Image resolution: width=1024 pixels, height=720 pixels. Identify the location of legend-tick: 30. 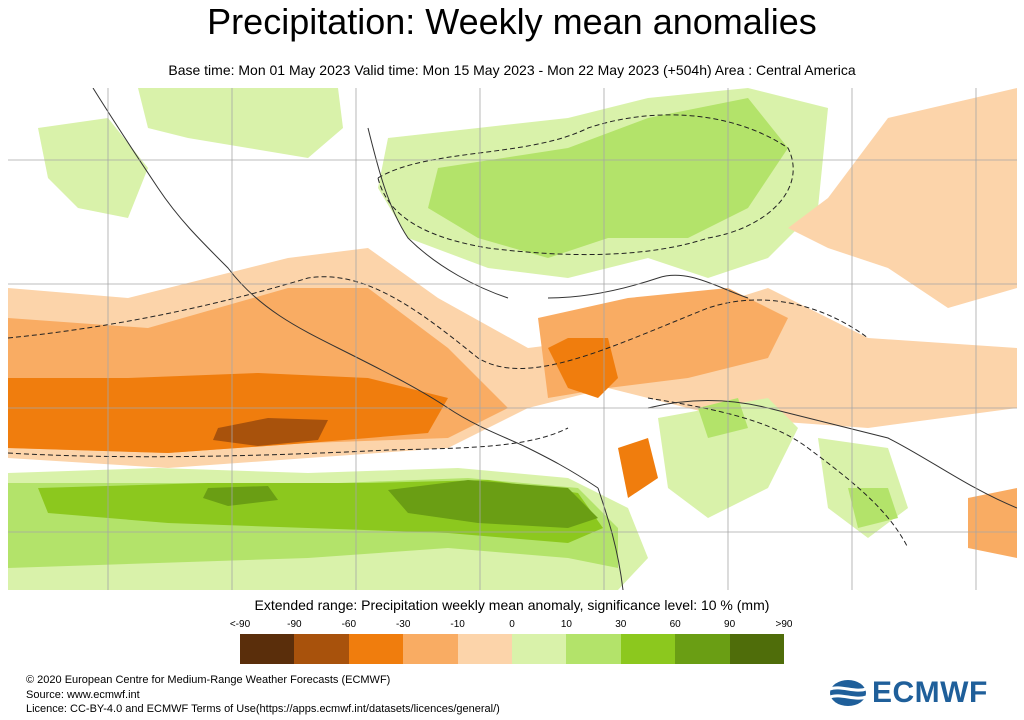
(621, 624).